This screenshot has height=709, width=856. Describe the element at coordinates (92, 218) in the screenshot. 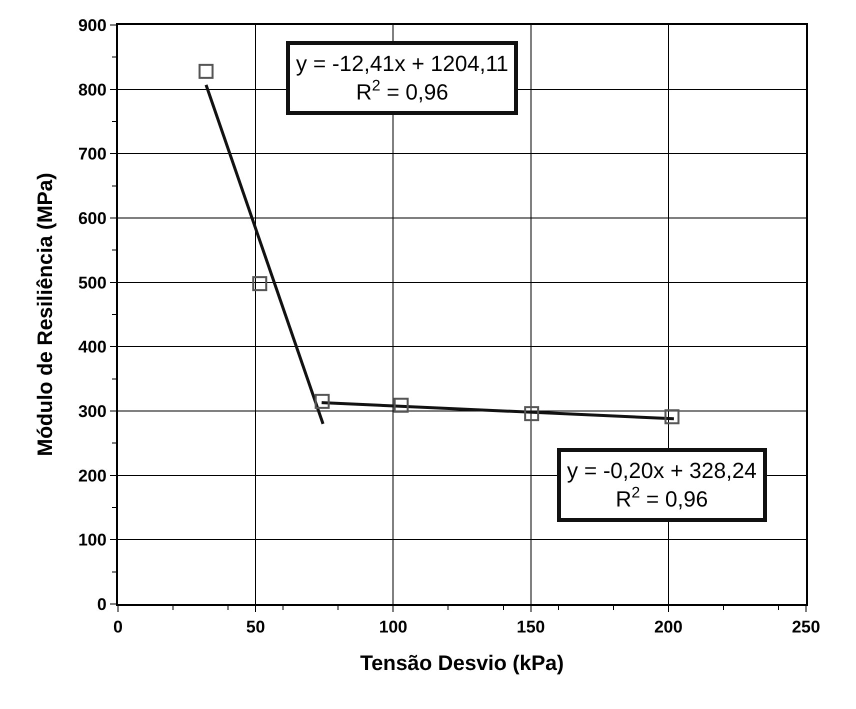

I see `y-tick-label: 600` at that location.